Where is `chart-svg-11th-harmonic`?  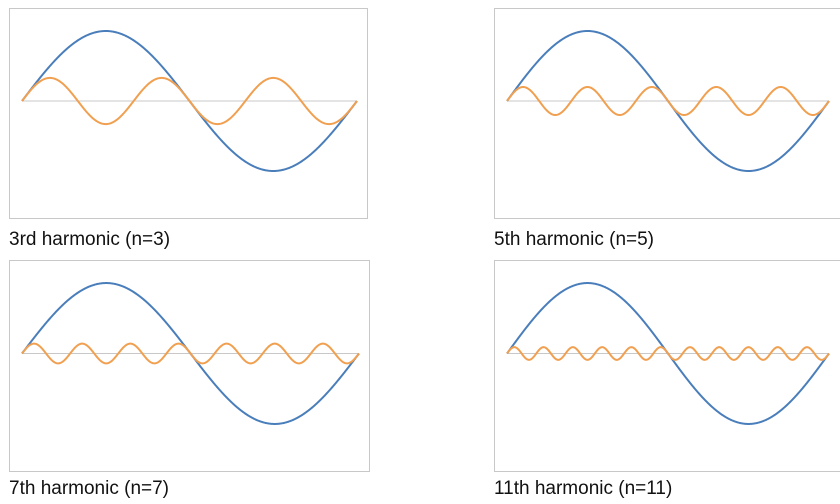
chart-svg-11th-harmonic is located at coordinates (668, 353).